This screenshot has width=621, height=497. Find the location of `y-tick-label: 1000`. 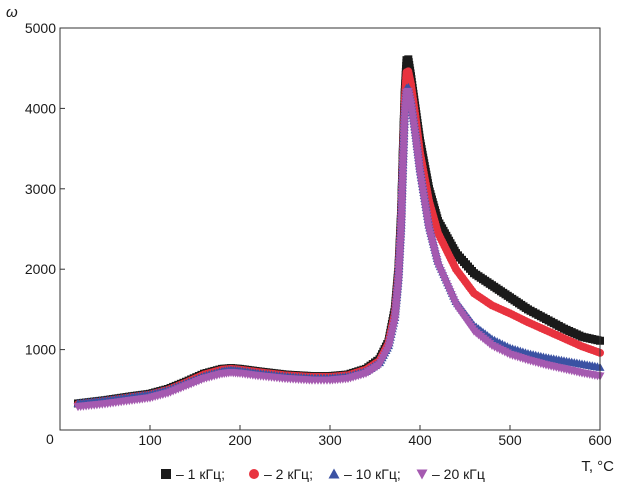

y-tick-label: 1000 is located at coordinates (40, 350).